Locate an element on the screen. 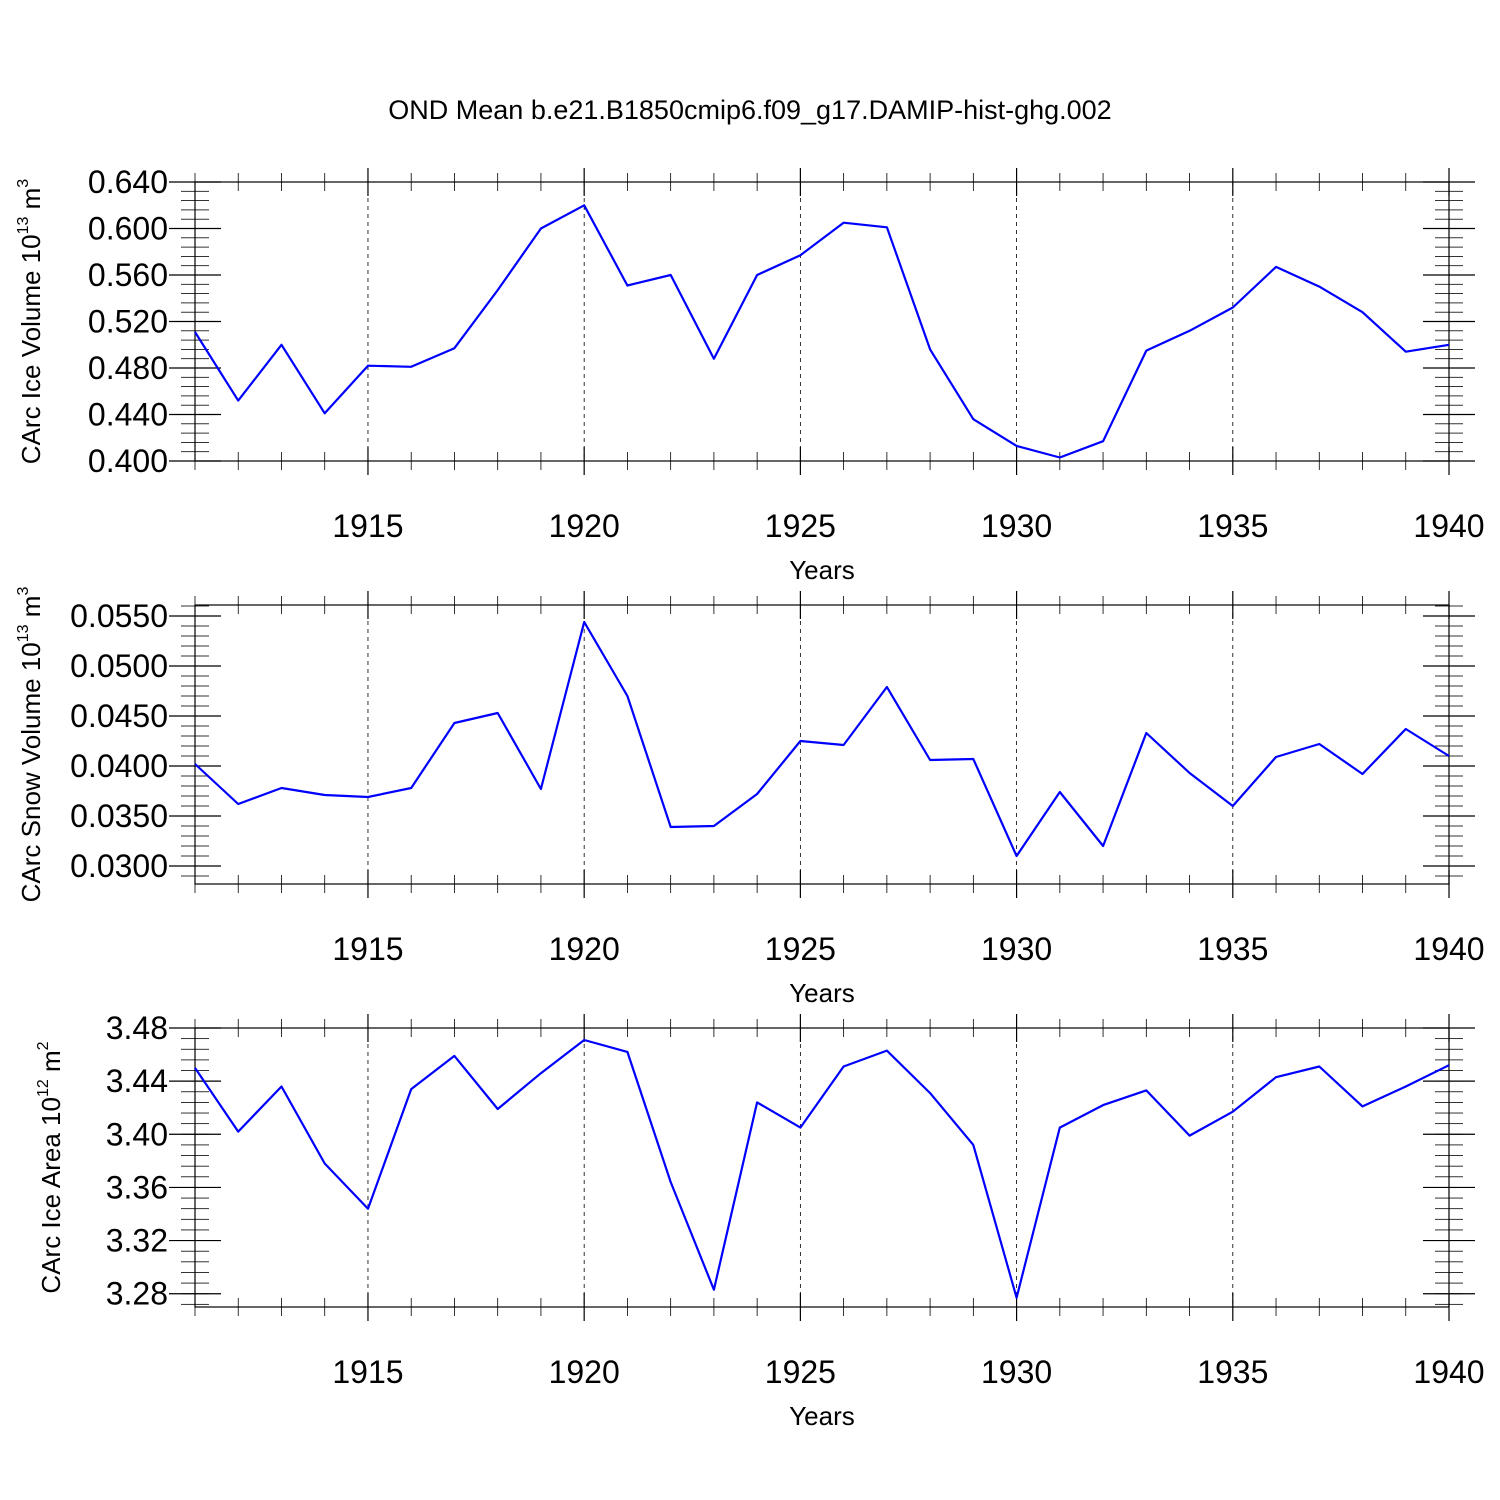  y-tick-label: 0.640 is located at coordinates (128, 182).